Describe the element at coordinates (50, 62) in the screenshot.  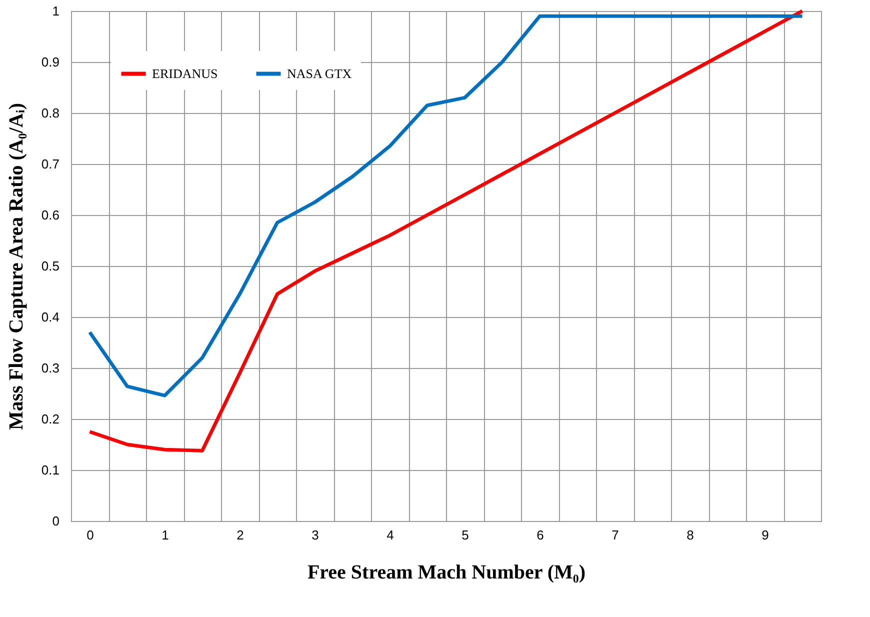
I see `y-tick-label: 0.9` at that location.